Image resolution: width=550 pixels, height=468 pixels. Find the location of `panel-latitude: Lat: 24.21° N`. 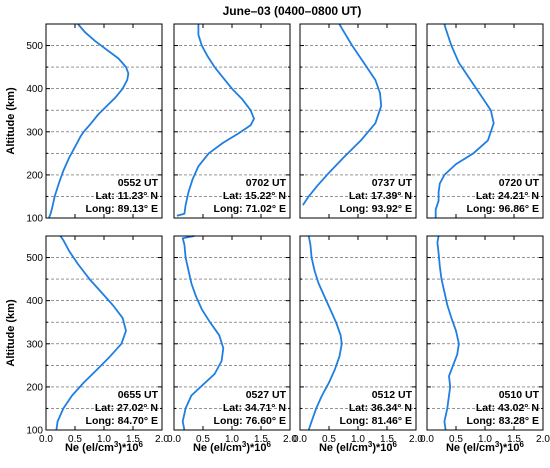

panel-latitude: Lat: 24.21° N is located at coordinates (507, 196).